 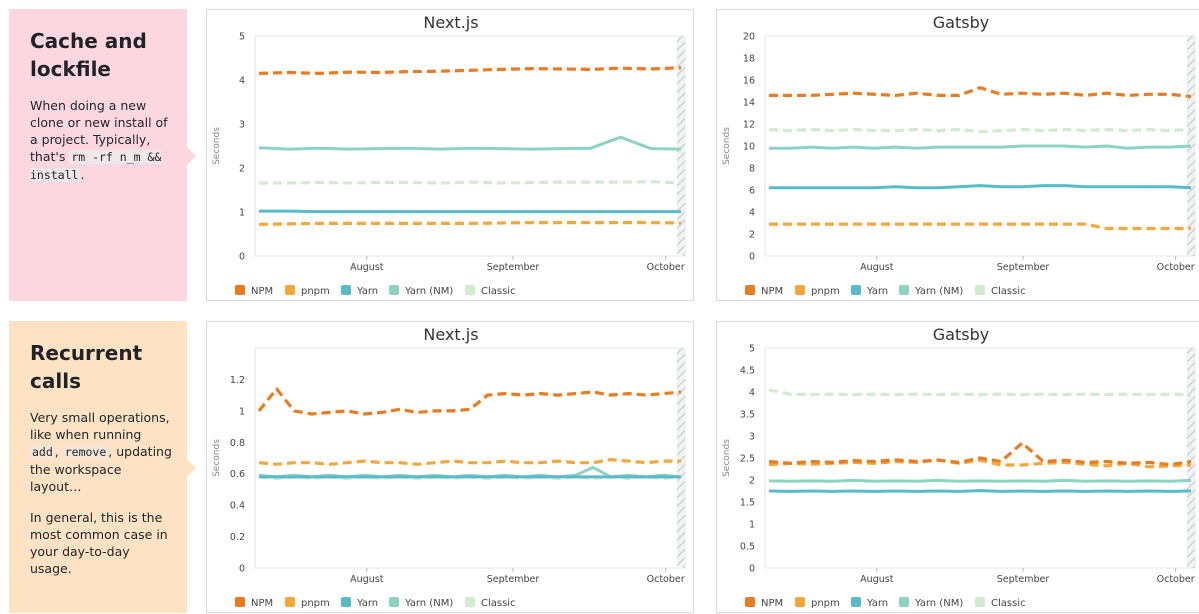 I want to click on text-fragment: ,, so click(x=58, y=451).